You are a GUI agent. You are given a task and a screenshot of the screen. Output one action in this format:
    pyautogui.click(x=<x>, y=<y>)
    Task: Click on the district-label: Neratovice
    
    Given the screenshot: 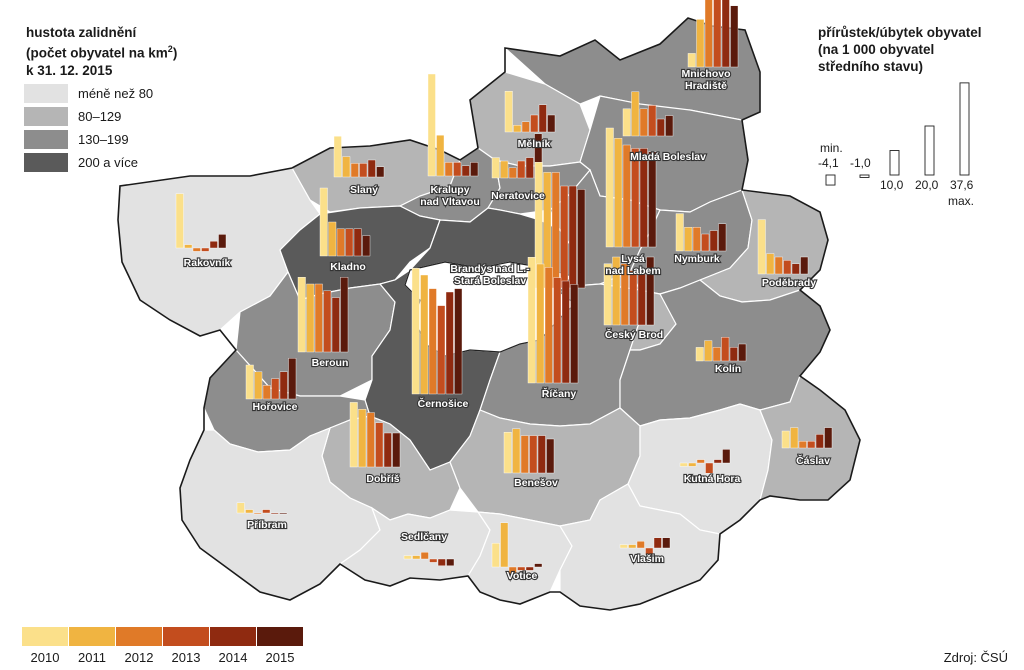 What is the action you would take?
    pyautogui.click(x=518, y=196)
    